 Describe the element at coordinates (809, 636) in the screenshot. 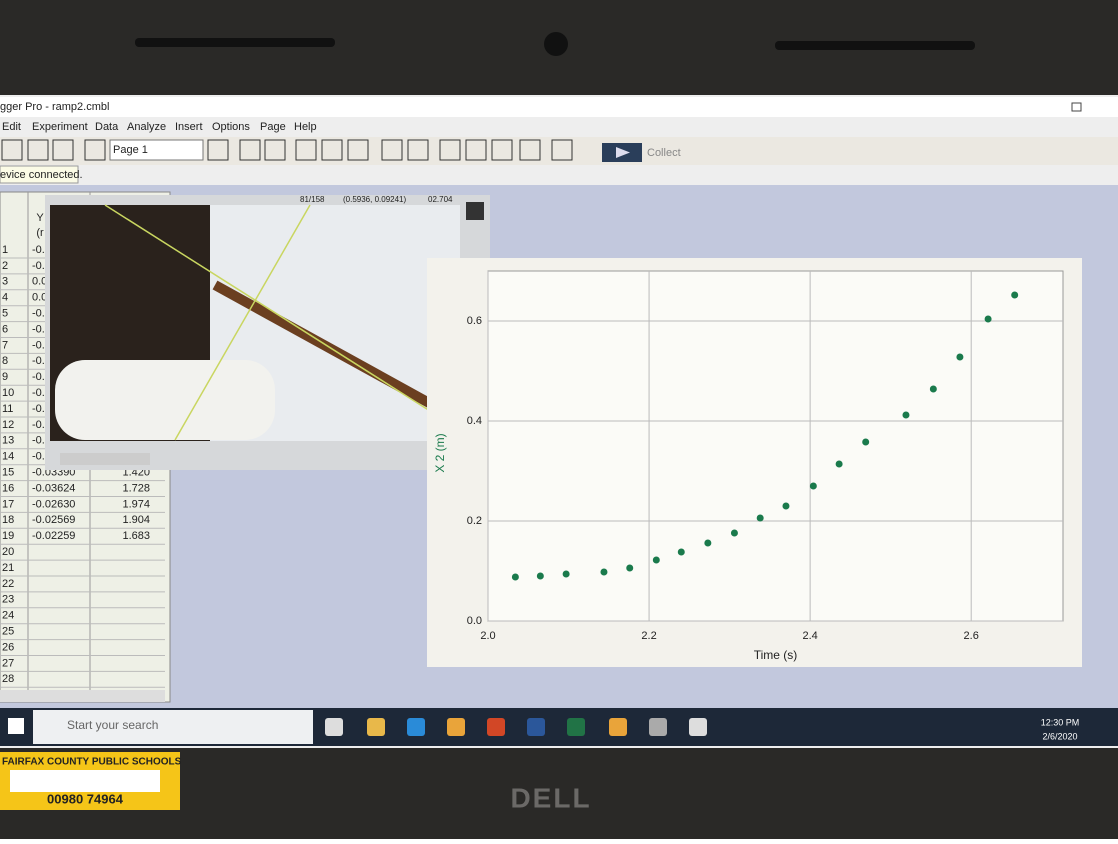

I see `x-tick-label: 2.4` at that location.